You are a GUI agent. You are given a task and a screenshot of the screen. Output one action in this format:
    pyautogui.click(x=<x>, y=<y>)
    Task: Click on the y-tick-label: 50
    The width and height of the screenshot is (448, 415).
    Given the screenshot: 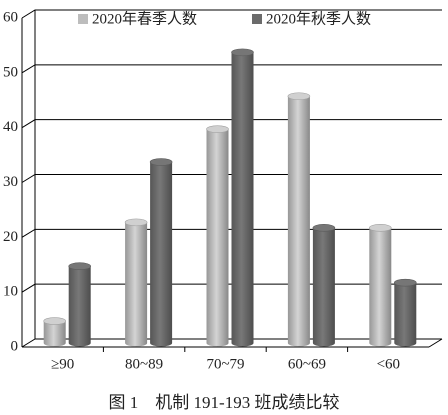 What is the action you would take?
    pyautogui.click(x=10, y=72)
    